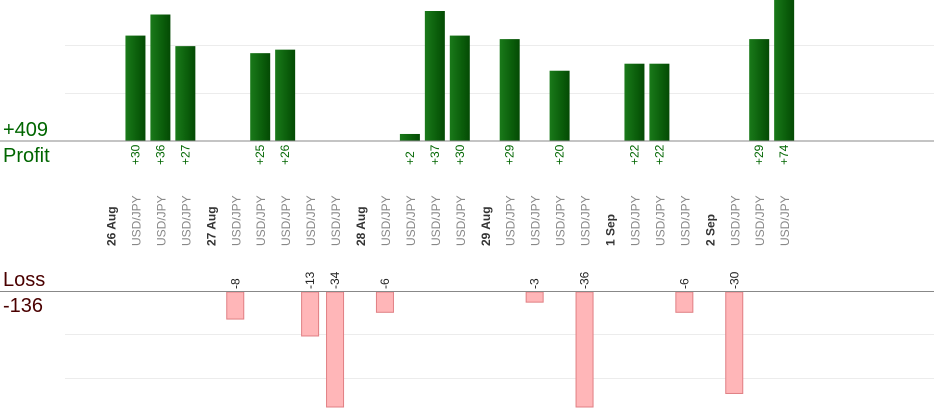 The image size is (934, 420). I want to click on profit-value-label: +2, so click(410, 158).